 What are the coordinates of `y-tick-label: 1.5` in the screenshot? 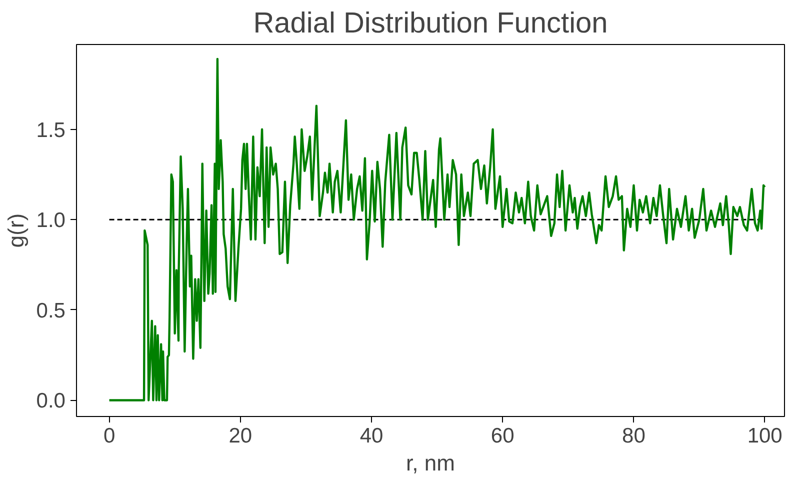 It's located at (51, 130).